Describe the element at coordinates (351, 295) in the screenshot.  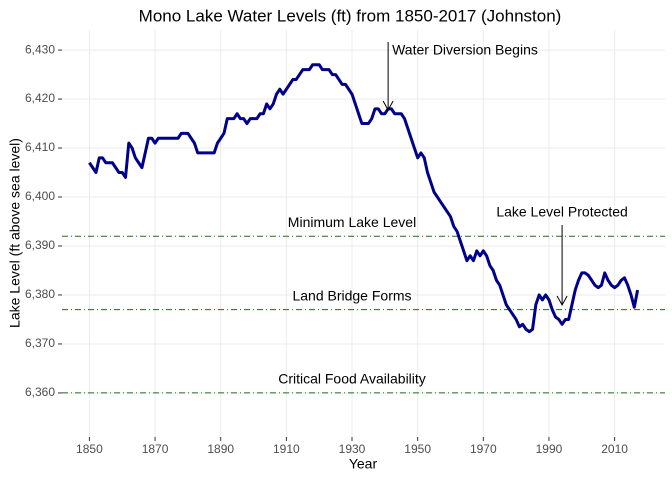
I see `reference-label: Land Bridge Forms` at that location.